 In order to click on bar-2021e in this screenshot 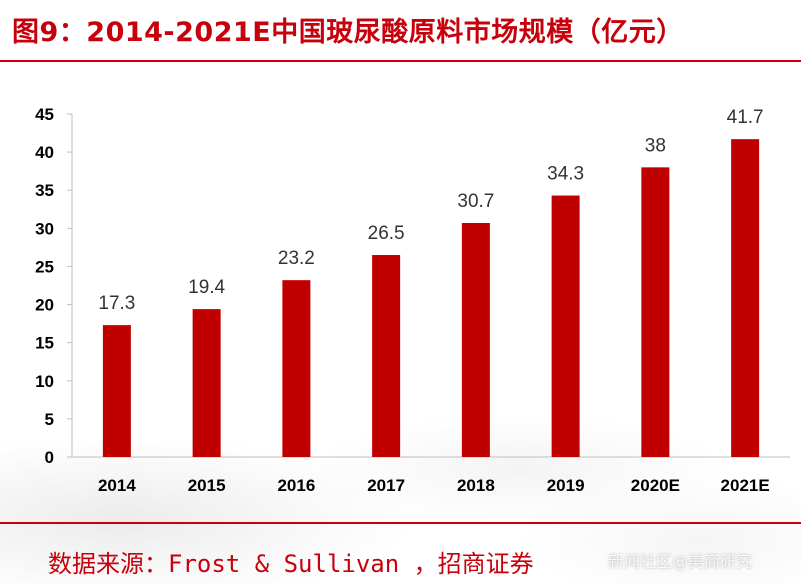, I will do `click(745, 298)`.